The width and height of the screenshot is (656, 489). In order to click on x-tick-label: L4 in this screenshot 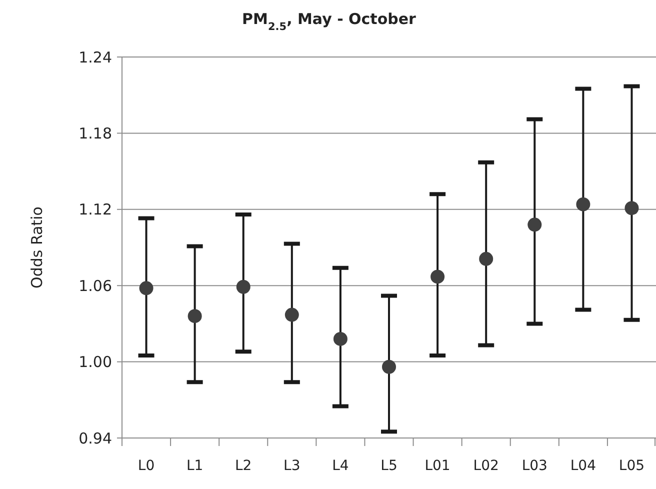, I will do `click(340, 466)`.